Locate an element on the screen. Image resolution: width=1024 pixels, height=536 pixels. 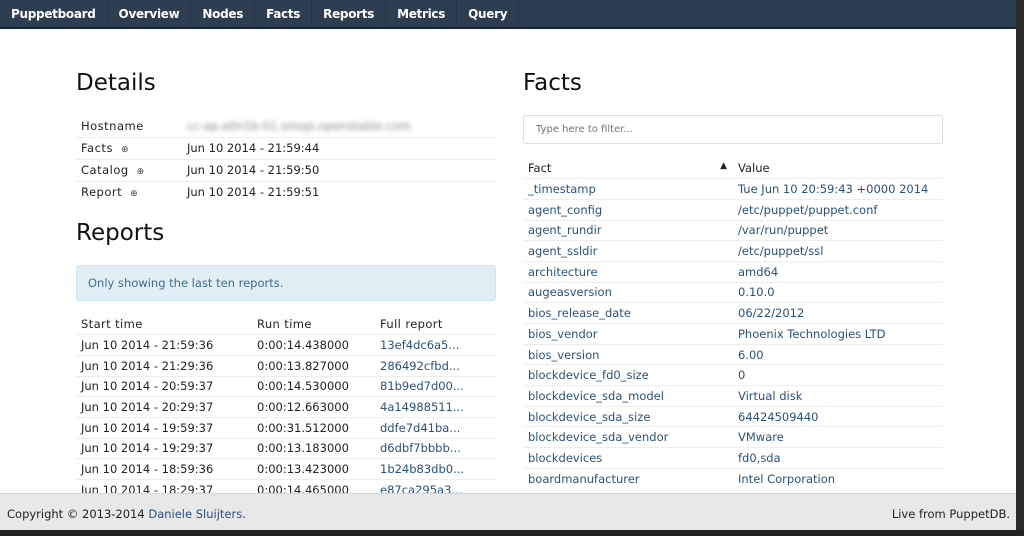
report-start-time: Jun 10 2014 - 18:29:37 is located at coordinates (164, 486).